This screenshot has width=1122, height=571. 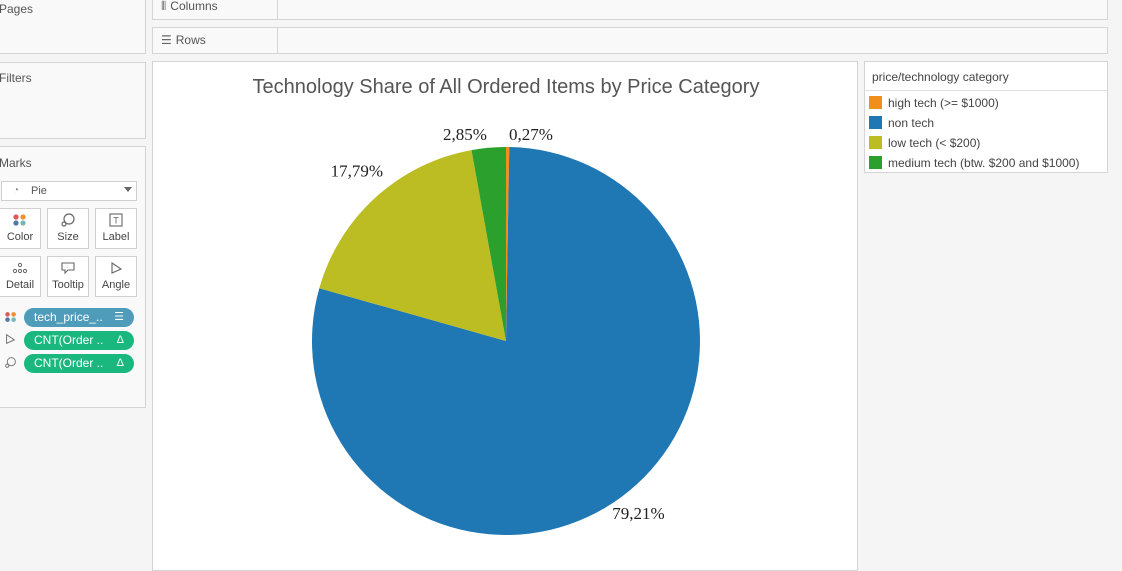 I want to click on columns-shelf-label: ⦀ Columns, so click(x=189, y=7).